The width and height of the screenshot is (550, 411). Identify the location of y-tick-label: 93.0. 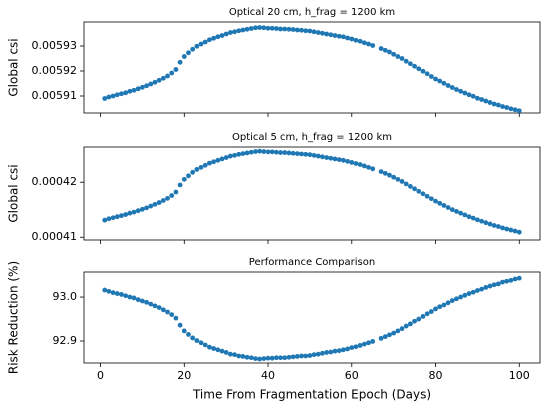
(65, 296).